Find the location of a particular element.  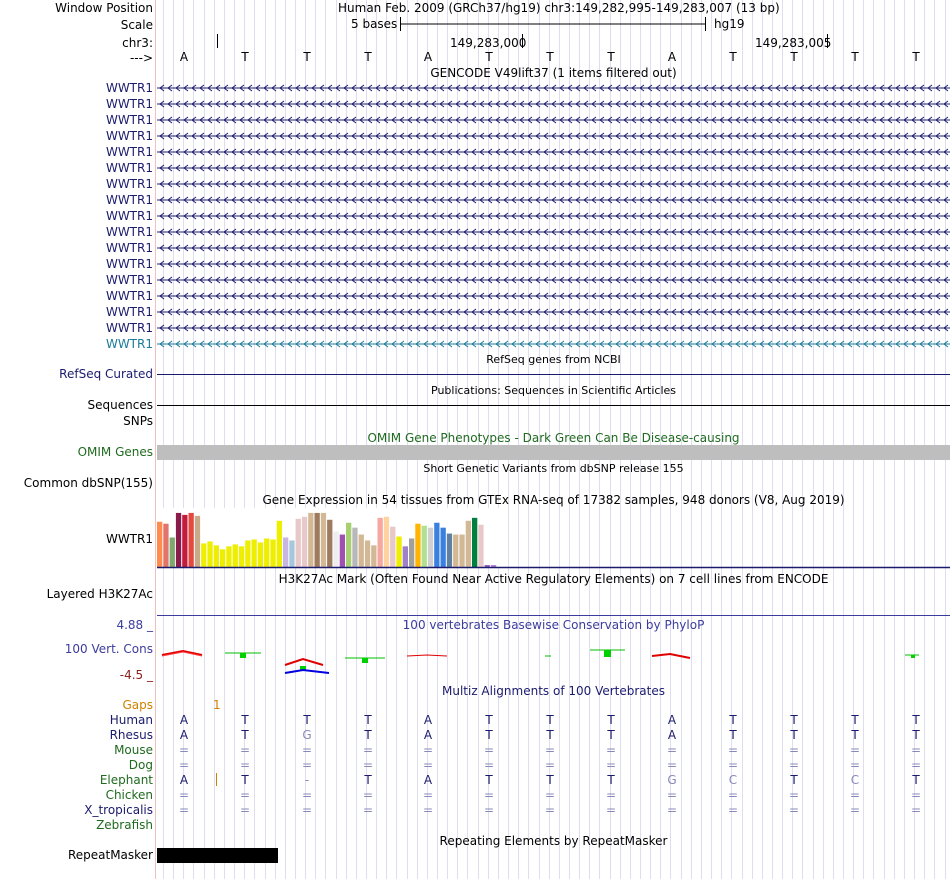

species-label: Dog is located at coordinates (140, 765).